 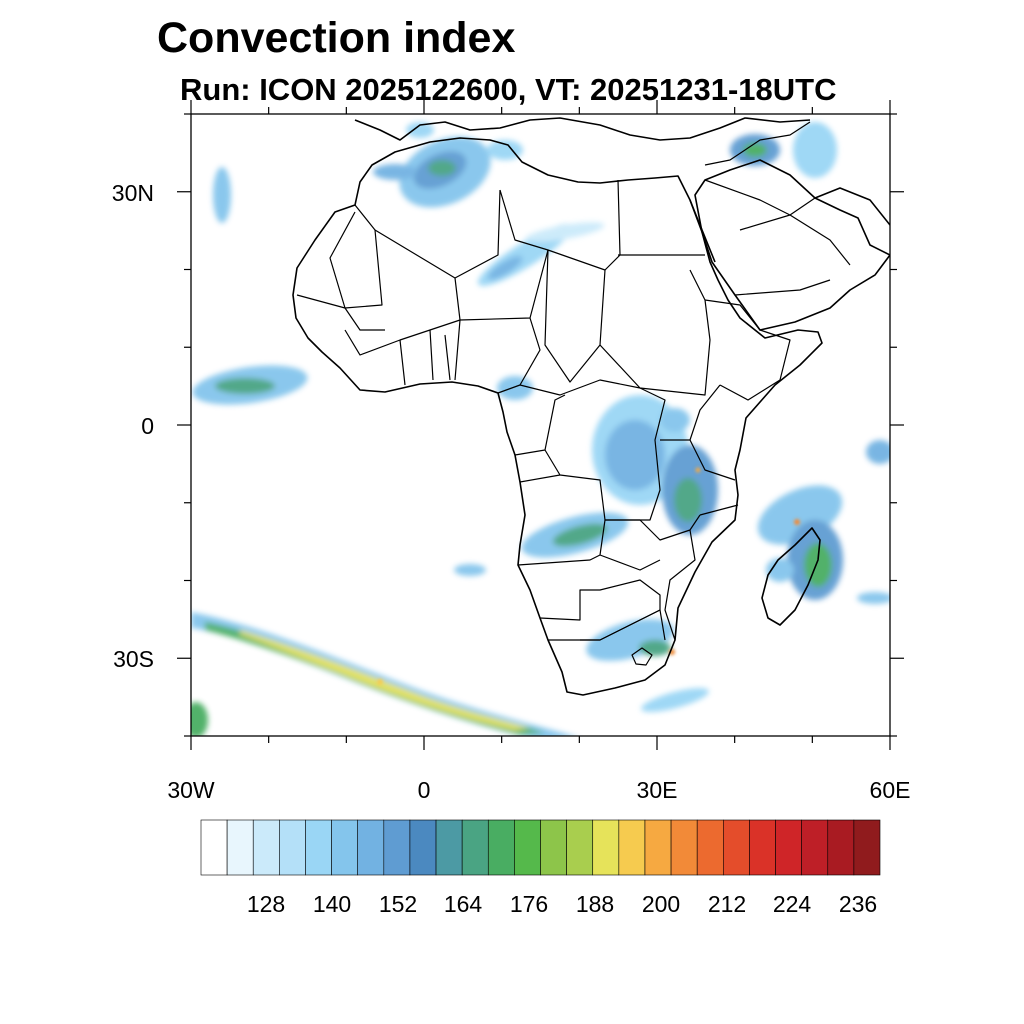 What do you see at coordinates (133, 659) in the screenshot?
I see `lat-label-30s: 30S` at bounding box center [133, 659].